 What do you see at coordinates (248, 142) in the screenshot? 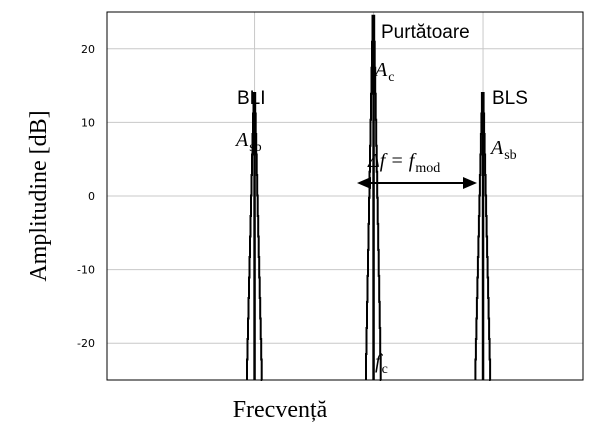
I see `asb-left-label: Asb` at bounding box center [248, 142].